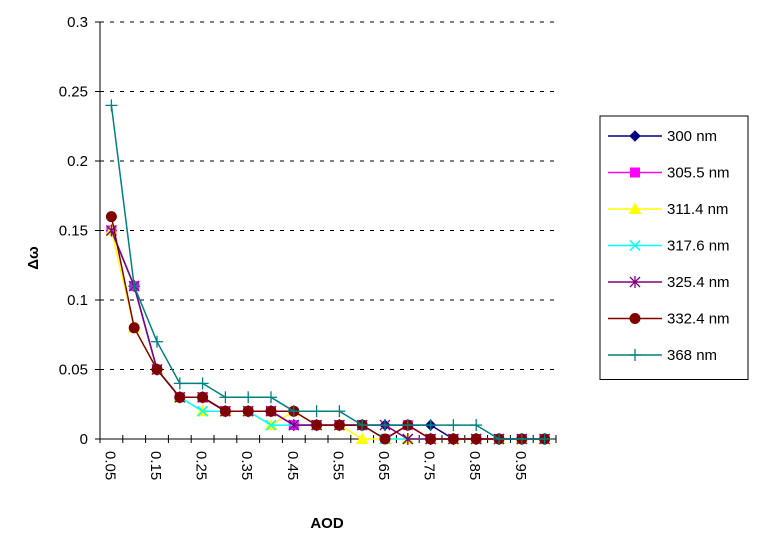 The image size is (759, 539). What do you see at coordinates (337, 465) in the screenshot?
I see `x-tick-label: 0.55` at bounding box center [337, 465].